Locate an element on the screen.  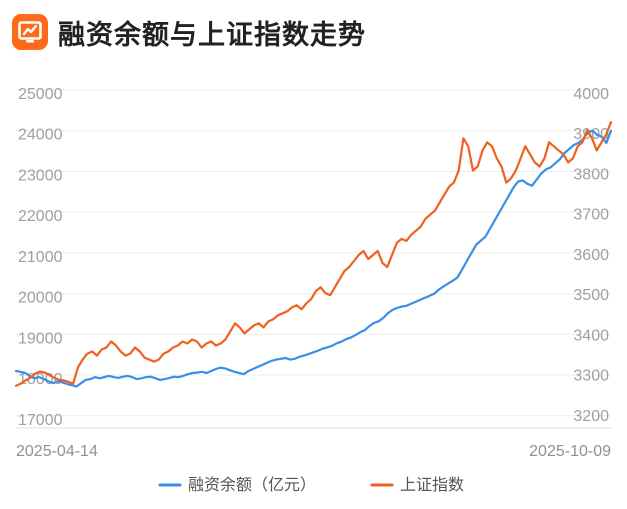
y-left-tick-label: 22000 is located at coordinates (40, 216).